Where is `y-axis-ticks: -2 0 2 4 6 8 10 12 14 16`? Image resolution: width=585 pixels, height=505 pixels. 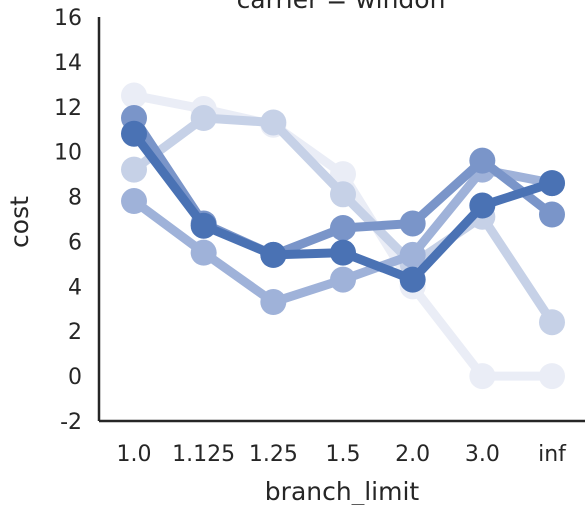
y-axis-ticks: -2 0 2 4 6 8 10 12 14 16 is located at coordinates (68, 220).